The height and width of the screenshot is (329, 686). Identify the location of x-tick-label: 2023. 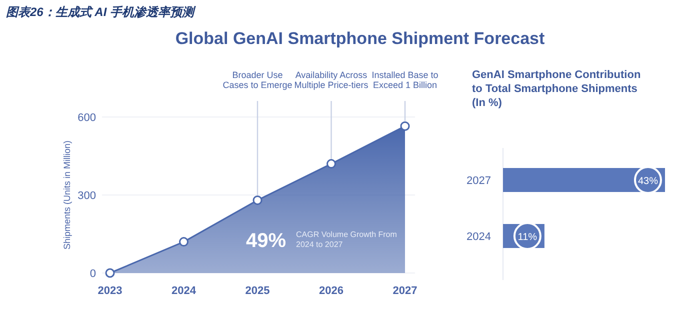
(110, 291).